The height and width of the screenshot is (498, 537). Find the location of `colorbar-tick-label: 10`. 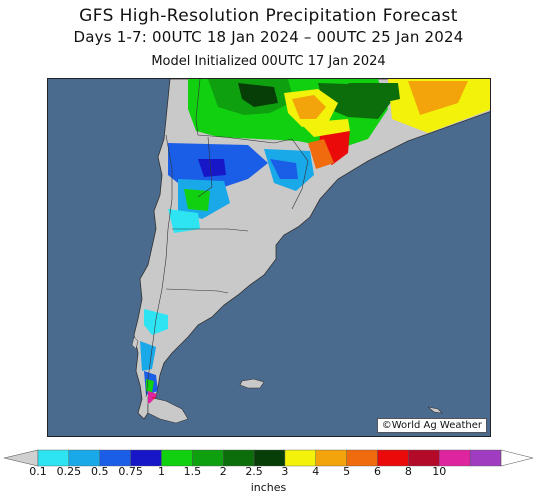

colorbar-tick-label: 10 is located at coordinates (439, 471).